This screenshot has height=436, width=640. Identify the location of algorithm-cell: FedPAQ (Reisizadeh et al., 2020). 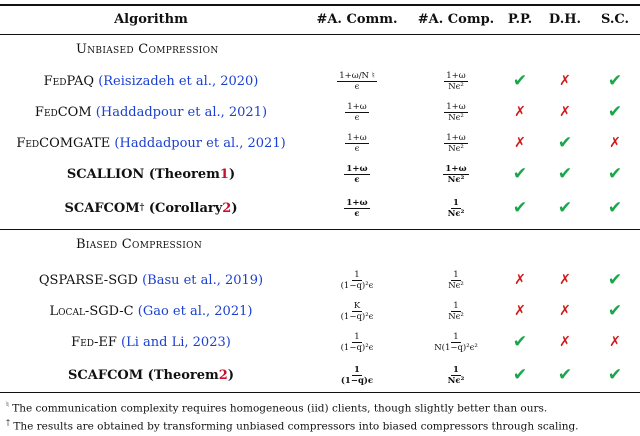
(151, 81).